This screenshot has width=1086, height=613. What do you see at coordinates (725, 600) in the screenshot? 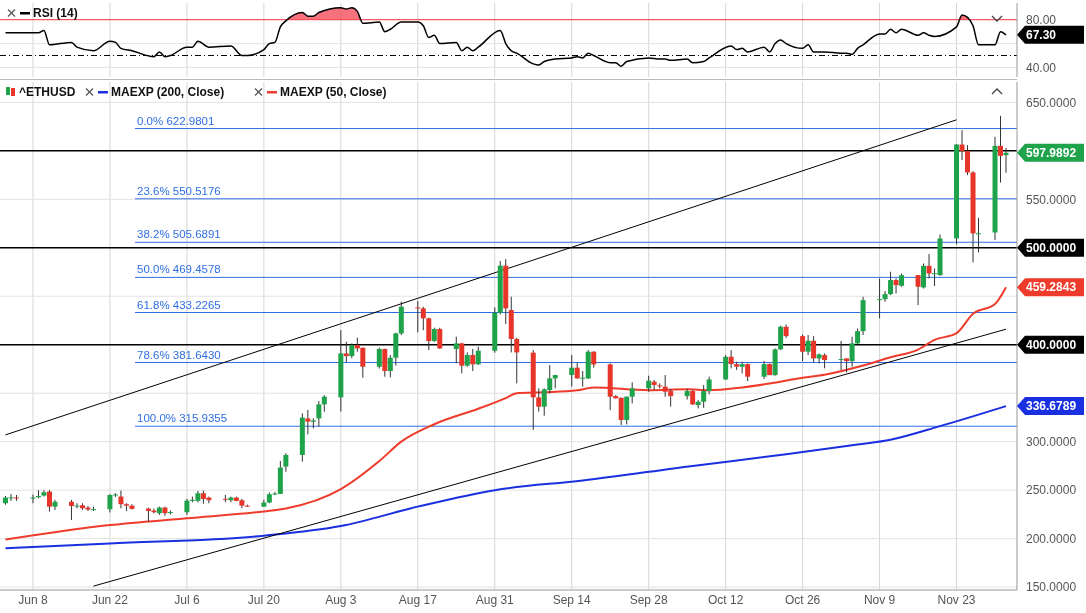
I see `x-tick-label: Oct 12` at bounding box center [725, 600].